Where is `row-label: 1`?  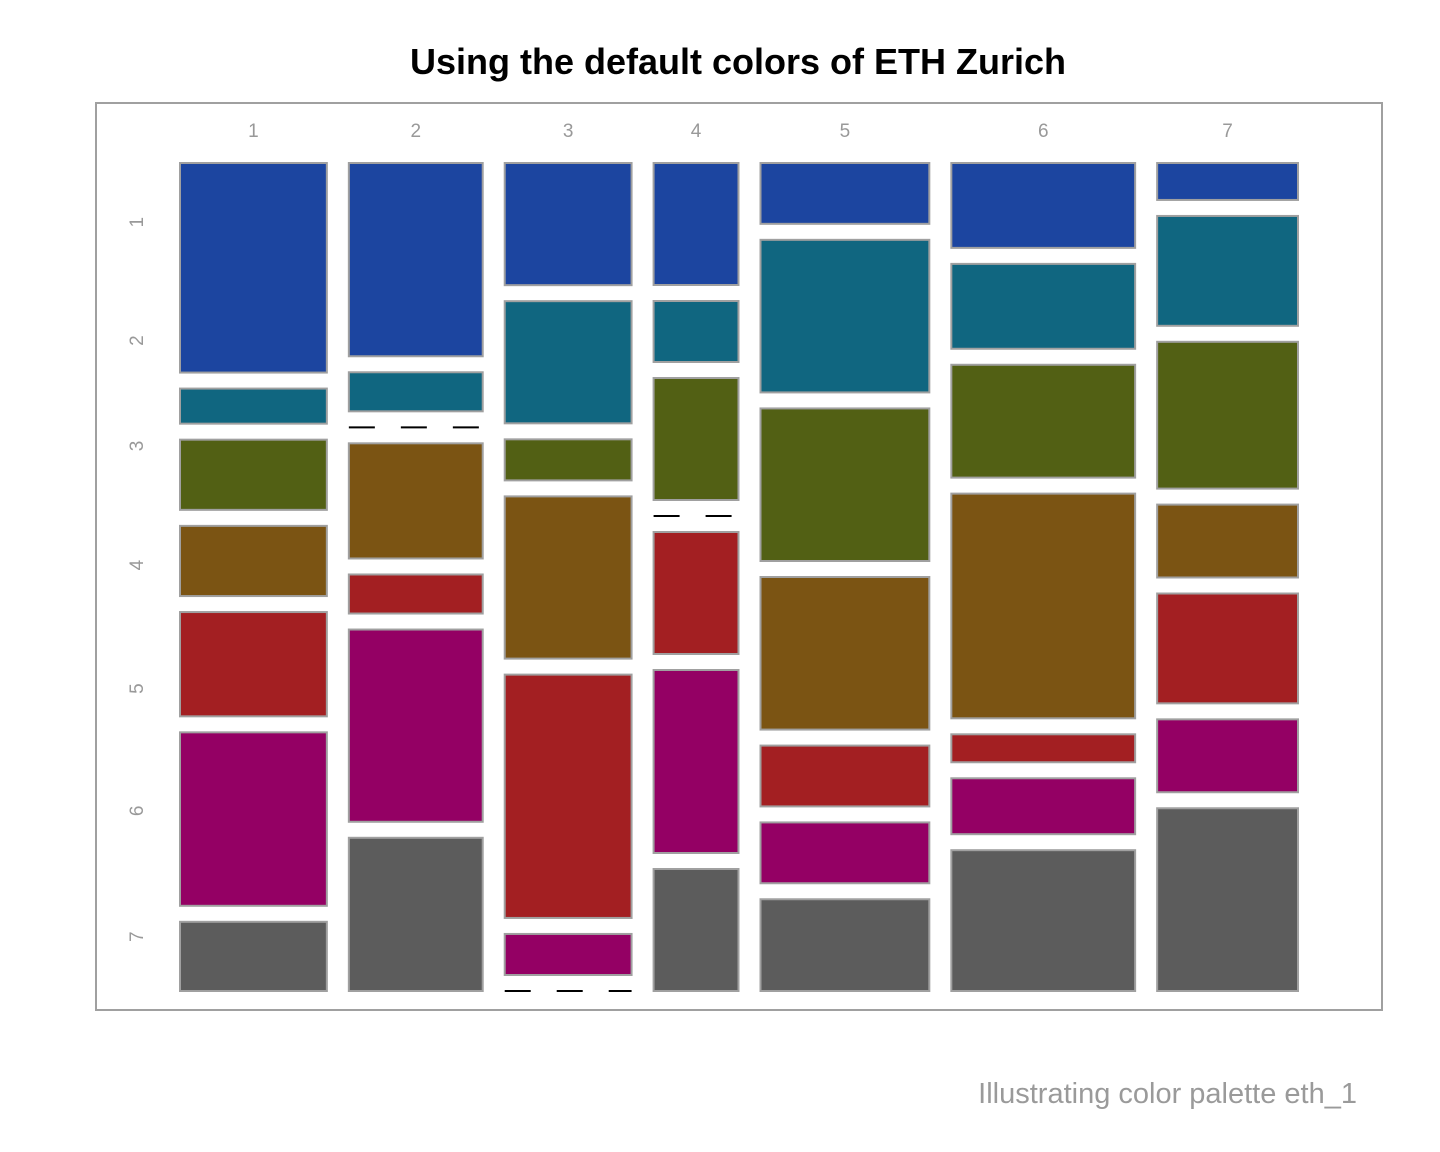 row-label: 1 is located at coordinates (137, 222).